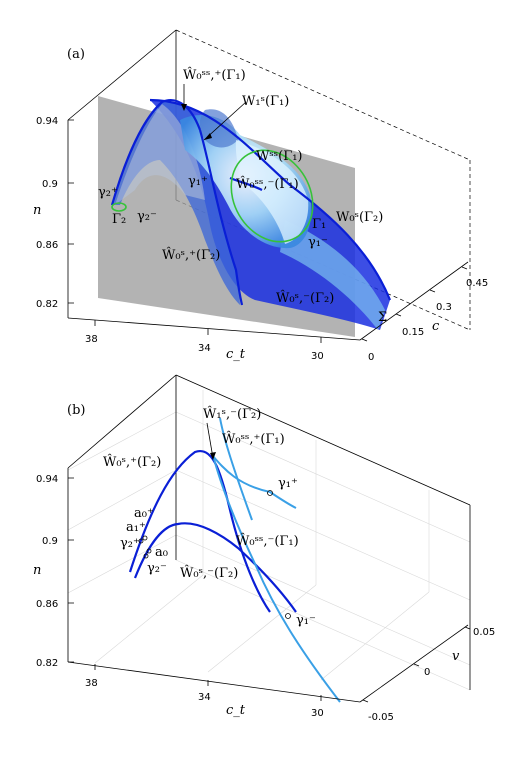  What do you see at coordinates (156, 152) in the screenshot?
I see `gamma2-plus-curve` at bounding box center [156, 152].